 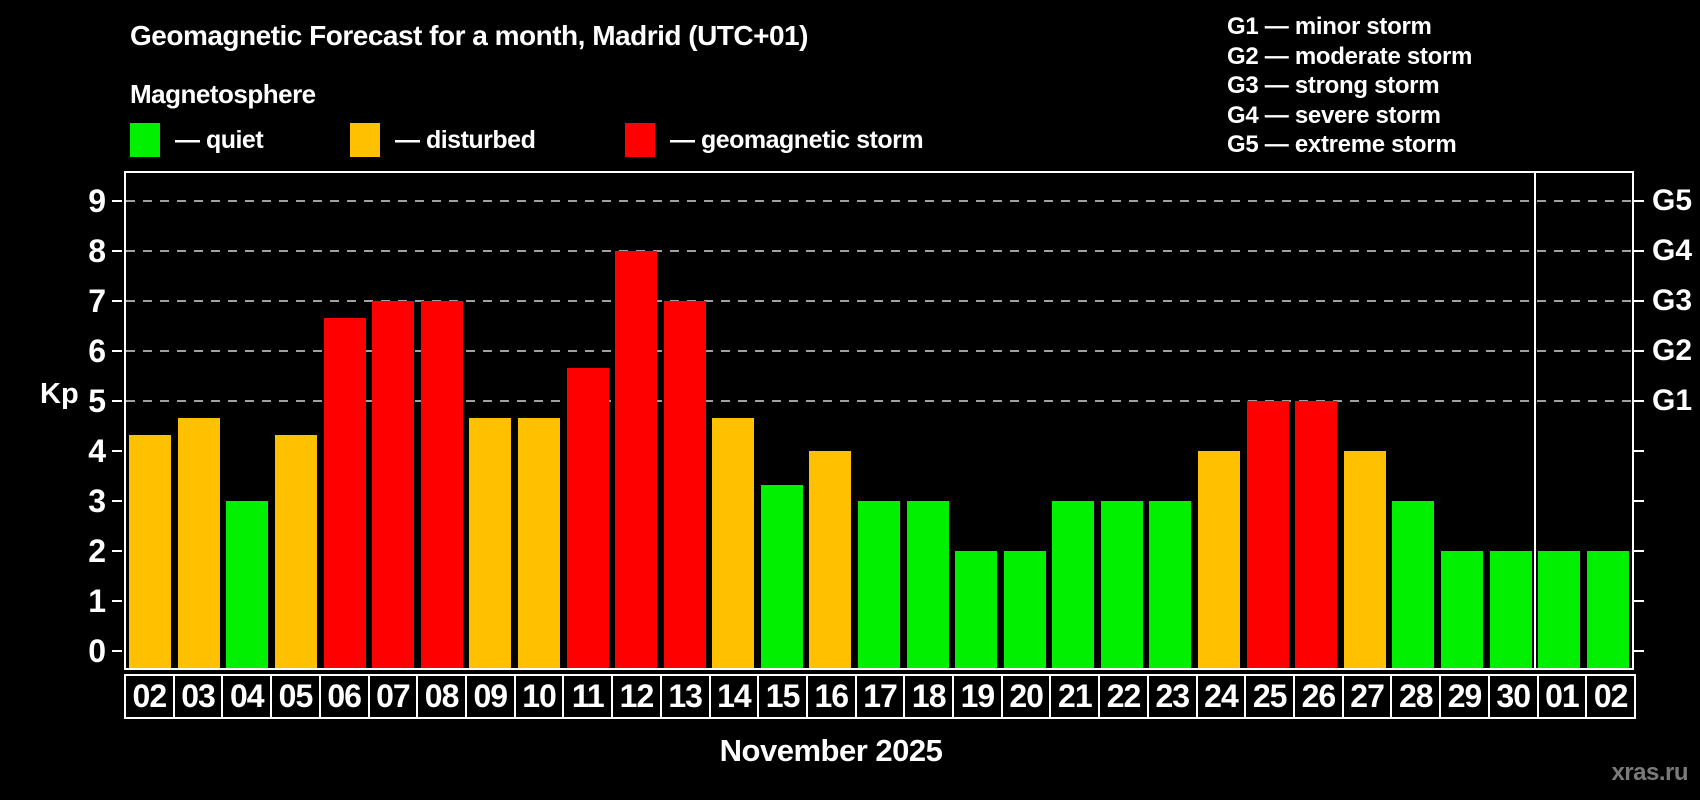 I want to click on legend-label-disturbed: — disturbed, so click(x=465, y=139).